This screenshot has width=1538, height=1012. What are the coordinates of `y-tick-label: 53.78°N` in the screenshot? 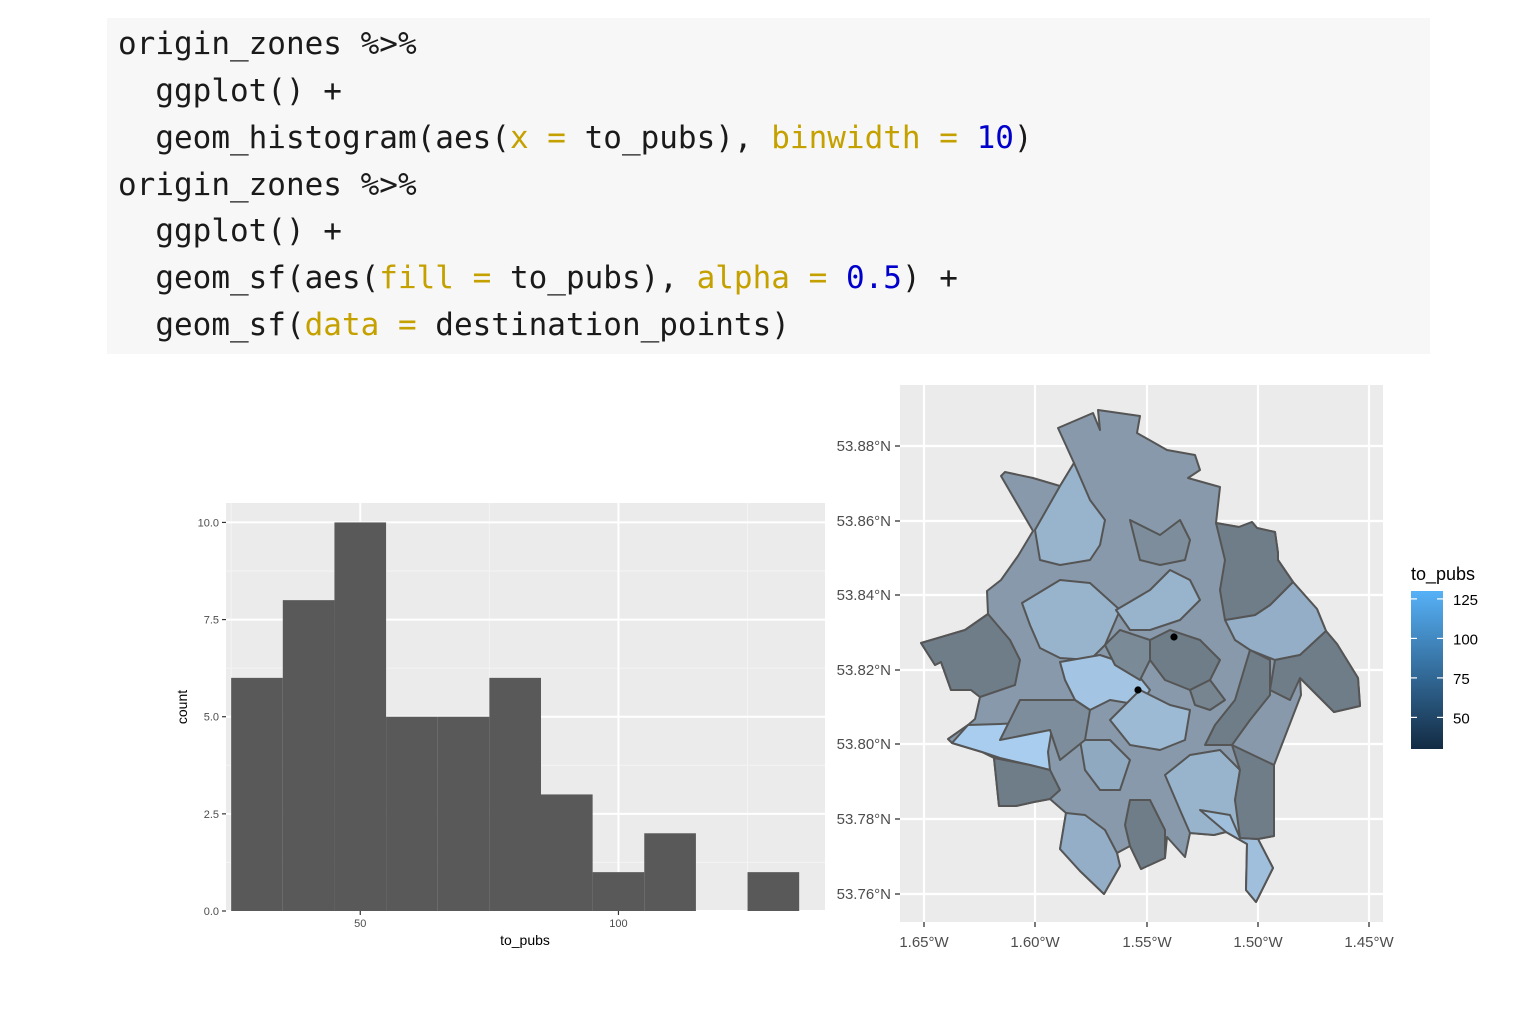 It's located at (864, 819).